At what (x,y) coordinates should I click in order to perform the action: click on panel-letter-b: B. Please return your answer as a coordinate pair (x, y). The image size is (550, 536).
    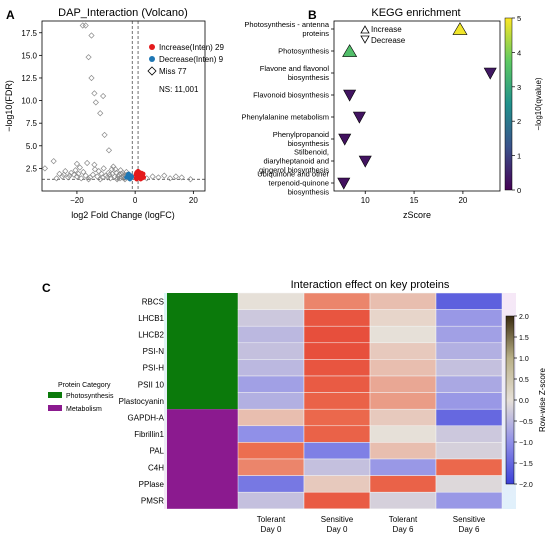
    Looking at the image, I should click on (312, 15).